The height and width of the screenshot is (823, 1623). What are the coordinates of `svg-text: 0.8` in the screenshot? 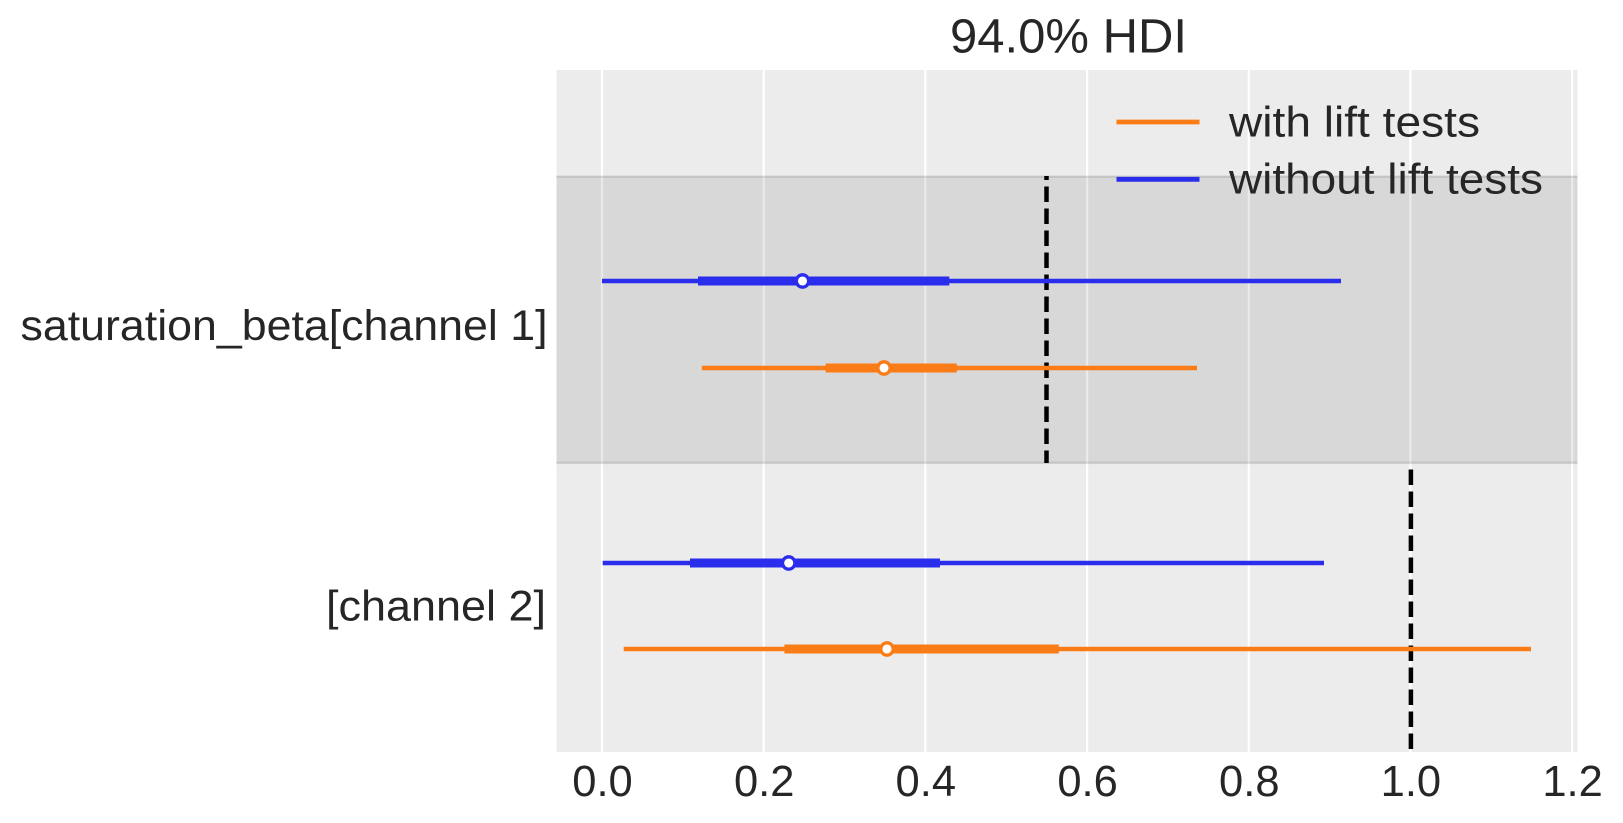 It's located at (1249, 782).